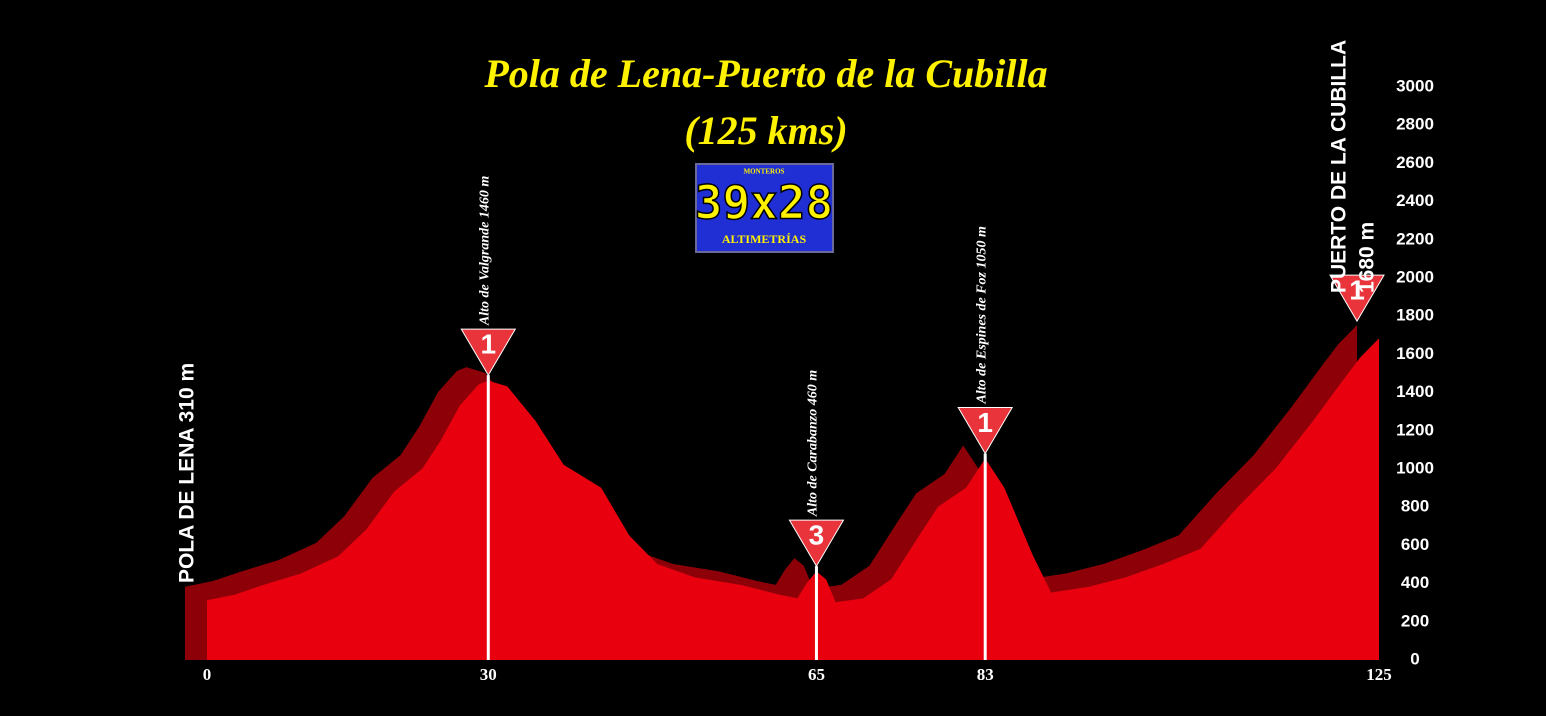  Describe the element at coordinates (981, 315) in the screenshot. I see `climb-label: Alto de Espines de Foz 1050 m` at that location.